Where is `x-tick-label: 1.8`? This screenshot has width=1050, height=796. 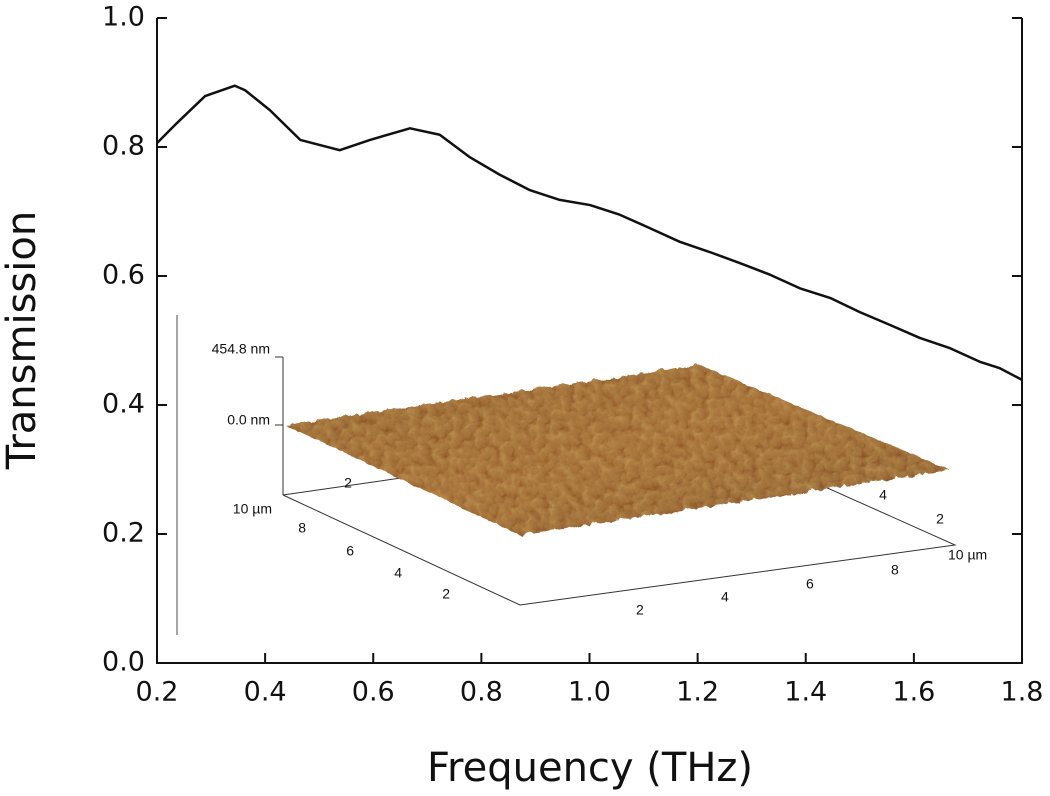
x-tick-label: 1.8 is located at coordinates (1022, 692).